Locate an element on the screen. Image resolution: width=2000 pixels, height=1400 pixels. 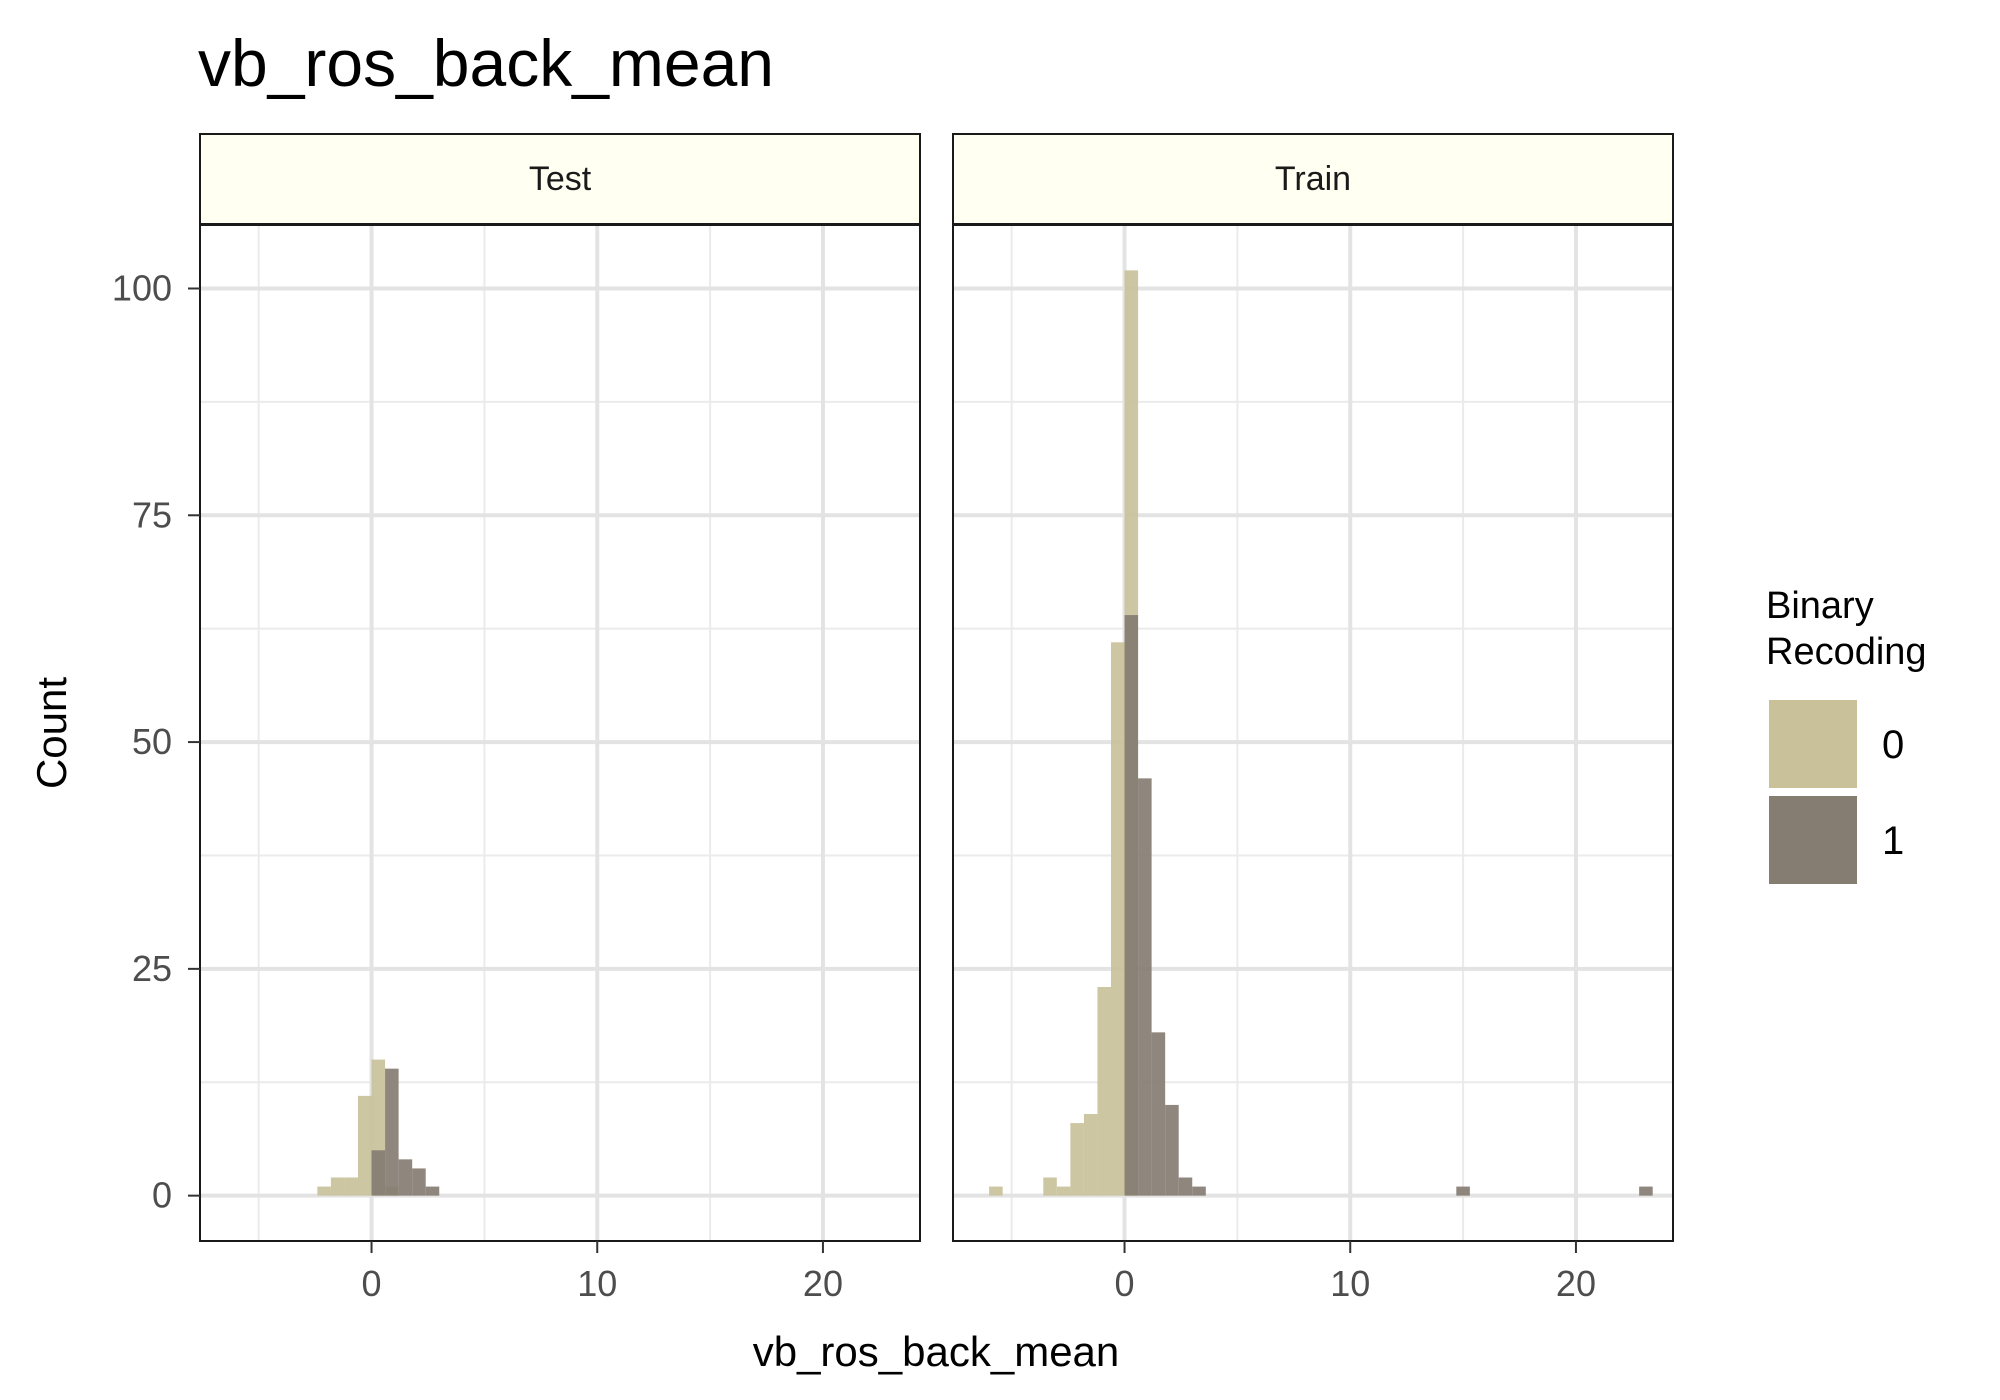
strip-test-background is located at coordinates (560, 179).